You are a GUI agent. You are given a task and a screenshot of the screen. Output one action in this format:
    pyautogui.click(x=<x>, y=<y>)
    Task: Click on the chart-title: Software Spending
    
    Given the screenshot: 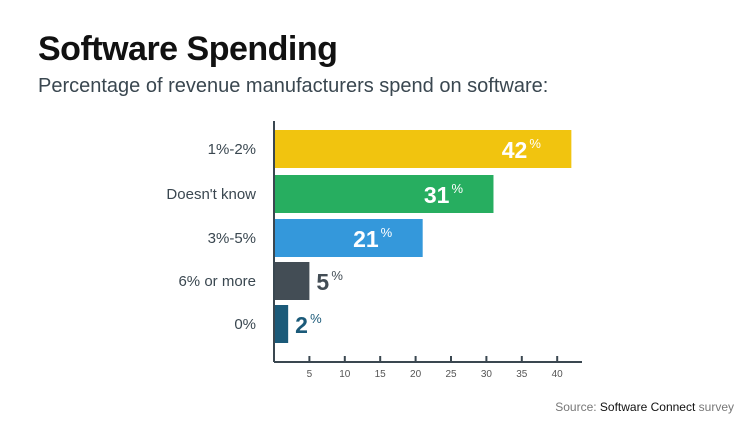 What is the action you would take?
    pyautogui.click(x=188, y=49)
    